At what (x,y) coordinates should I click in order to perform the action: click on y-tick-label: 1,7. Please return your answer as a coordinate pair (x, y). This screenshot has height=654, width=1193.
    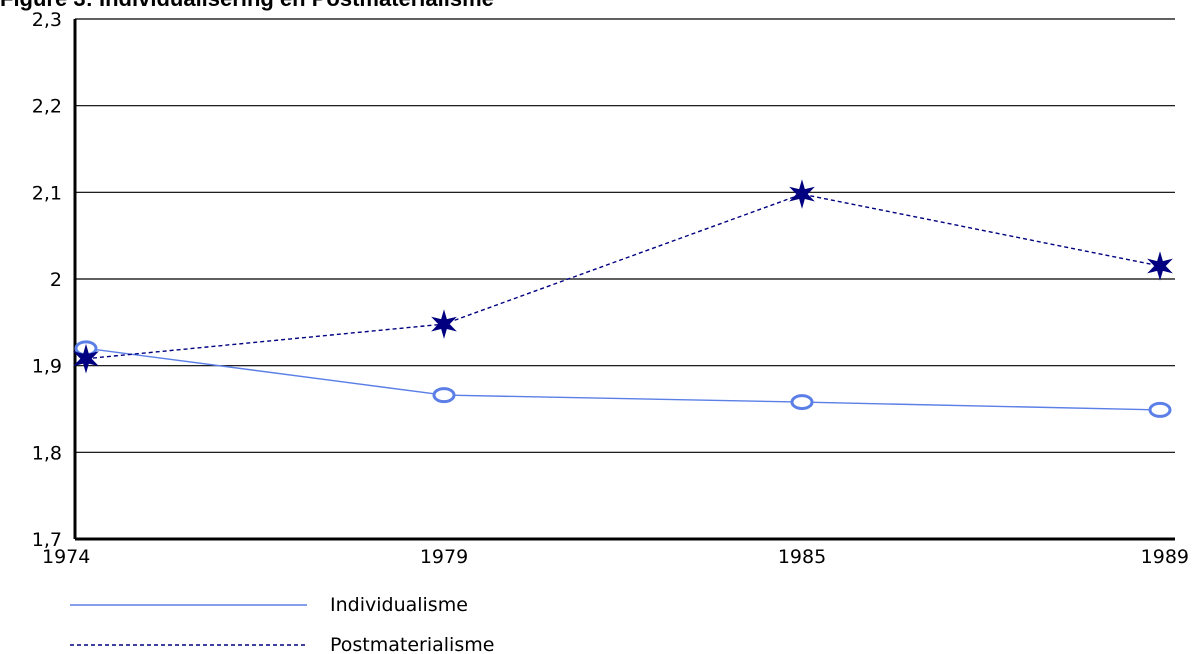
    Looking at the image, I should click on (47, 540).